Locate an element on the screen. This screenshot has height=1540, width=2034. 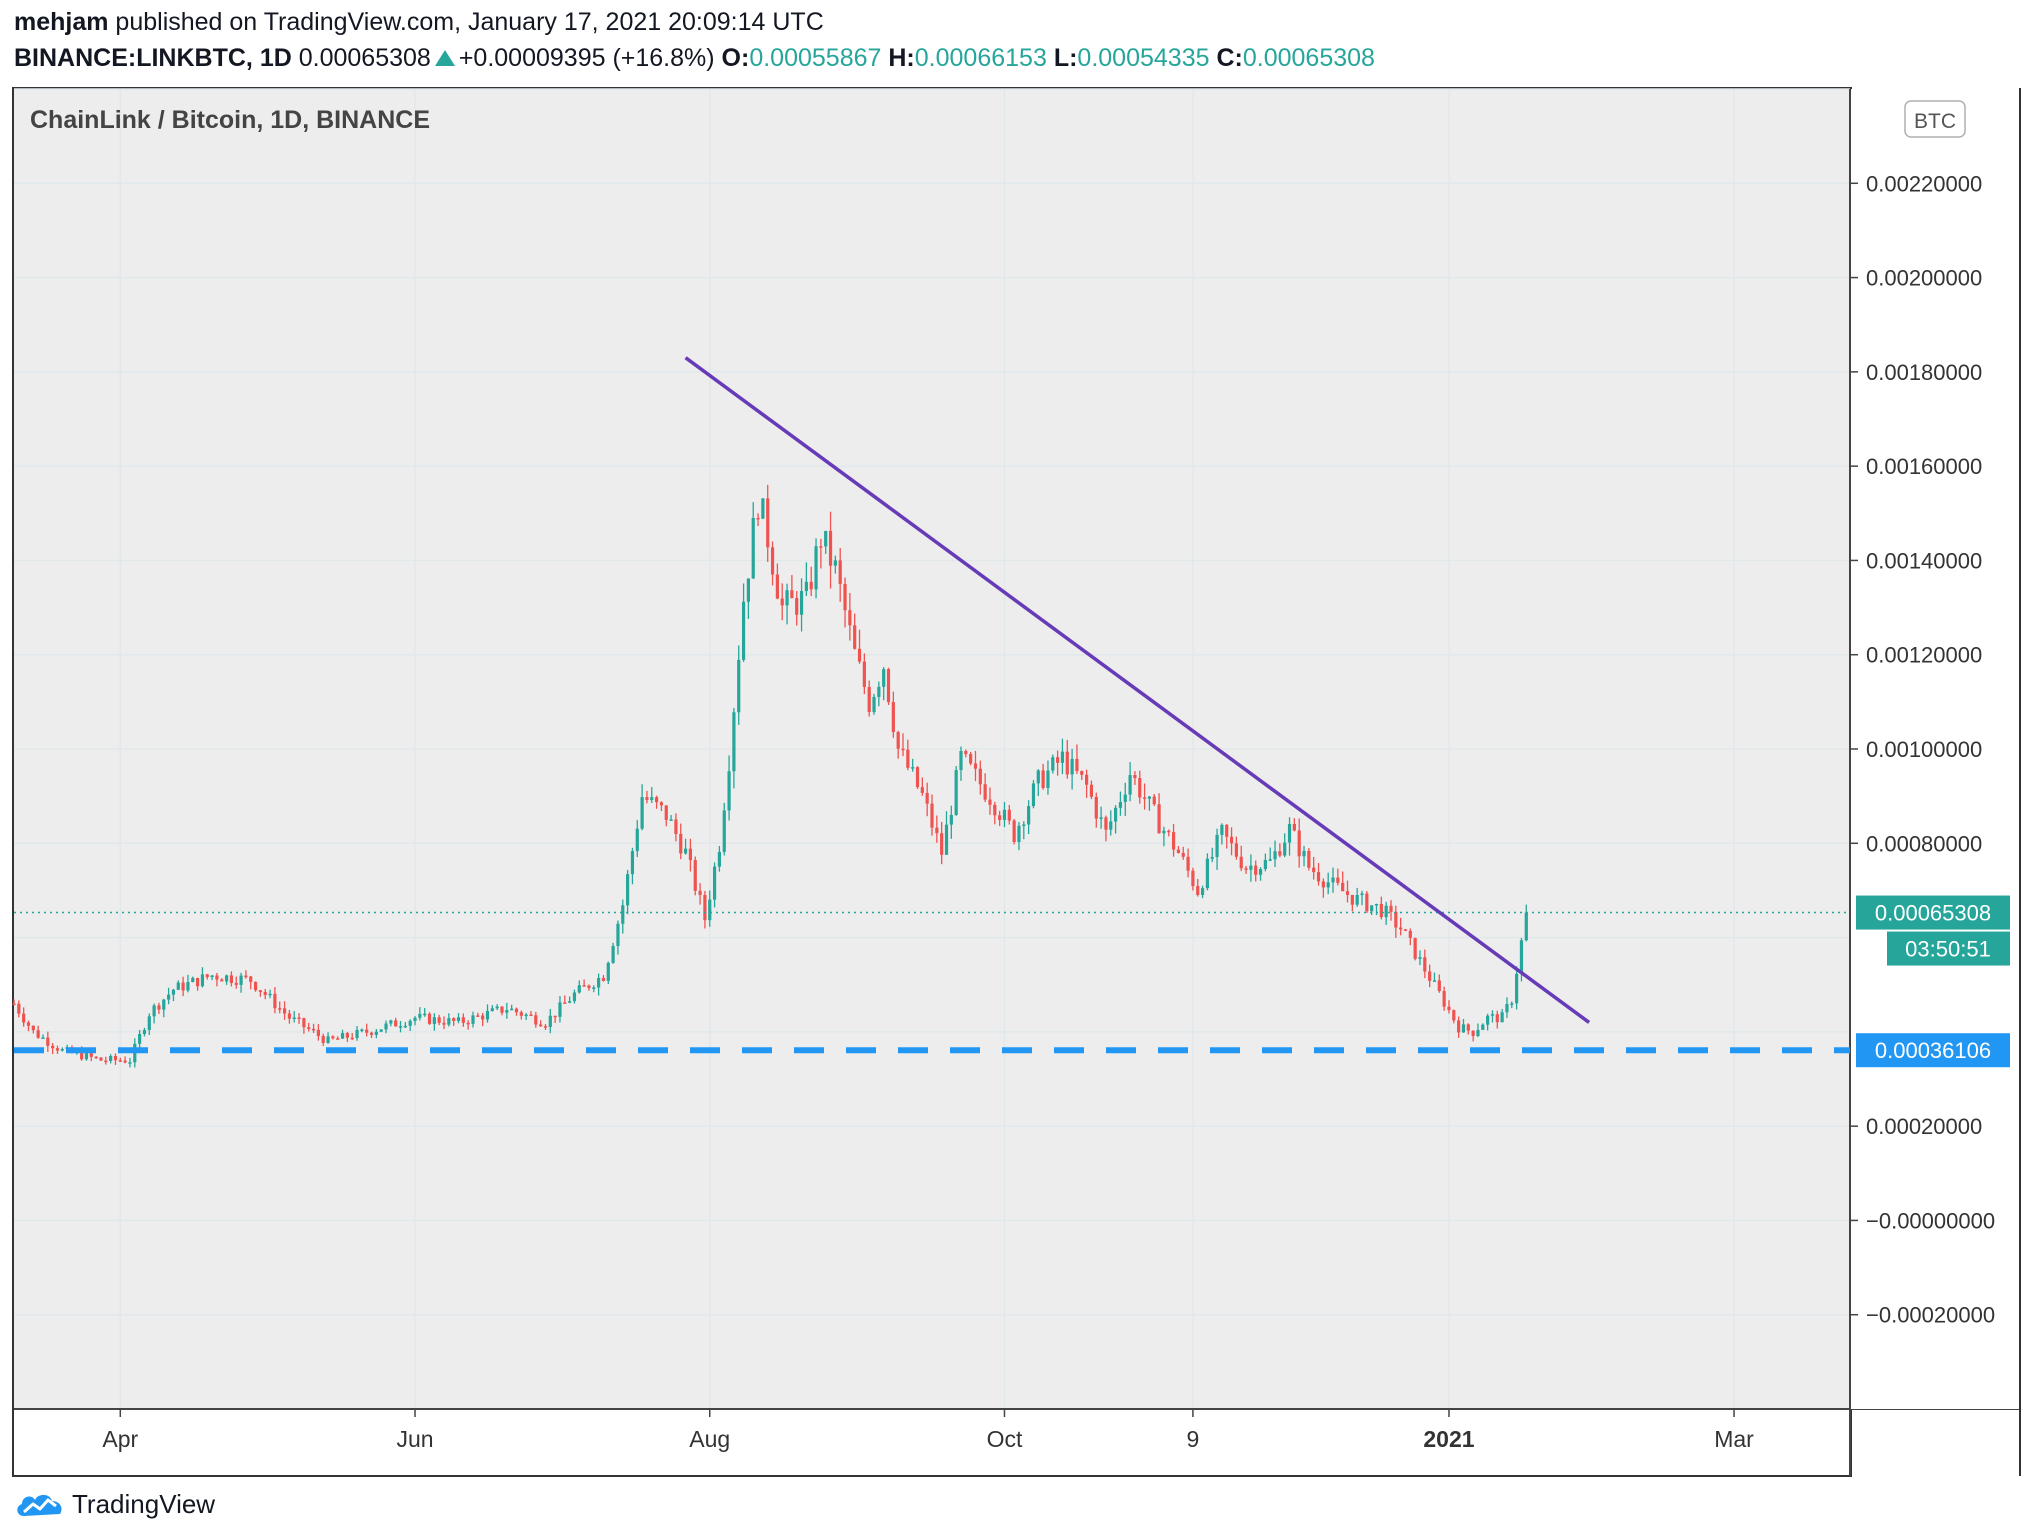
close-label: C: is located at coordinates (1229, 58).